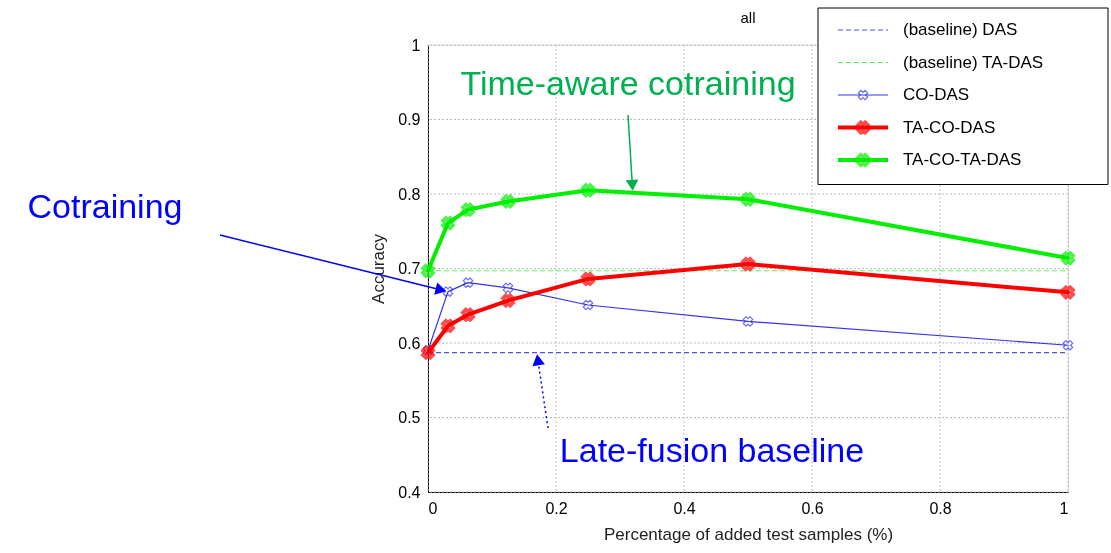 The width and height of the screenshot is (1111, 553). I want to click on legend-label: CO-DAS, so click(936, 94).